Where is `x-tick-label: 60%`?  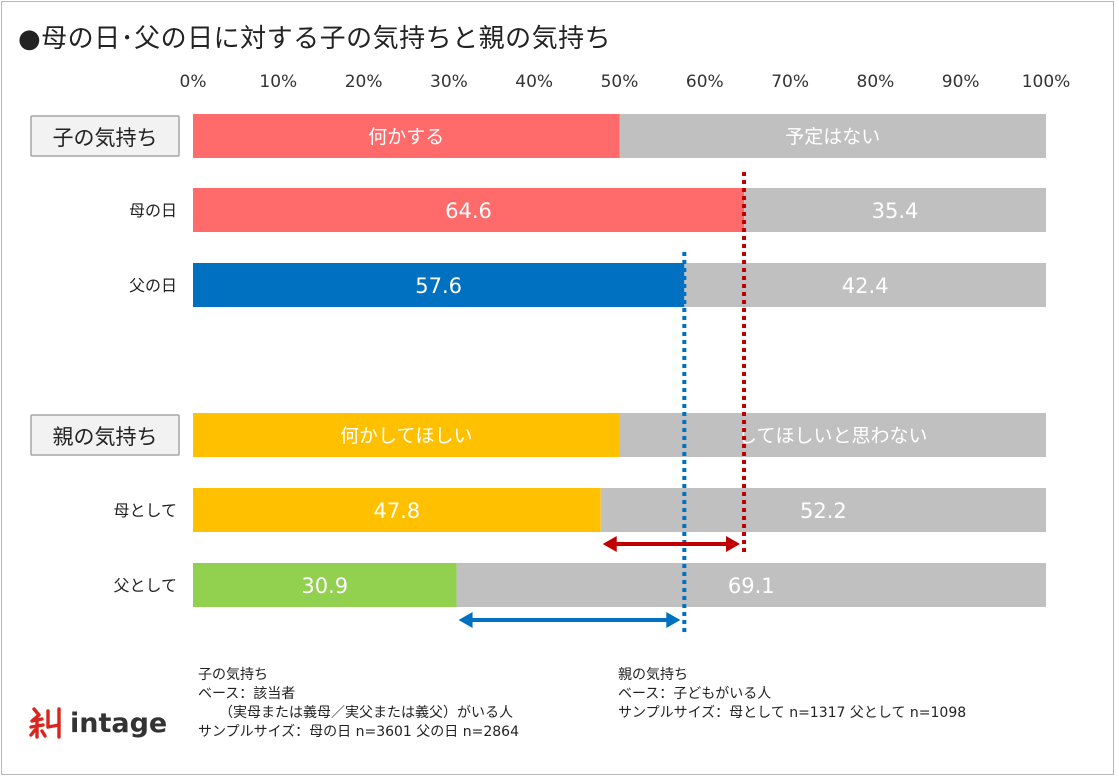
x-tick-label: 60% is located at coordinates (705, 82).